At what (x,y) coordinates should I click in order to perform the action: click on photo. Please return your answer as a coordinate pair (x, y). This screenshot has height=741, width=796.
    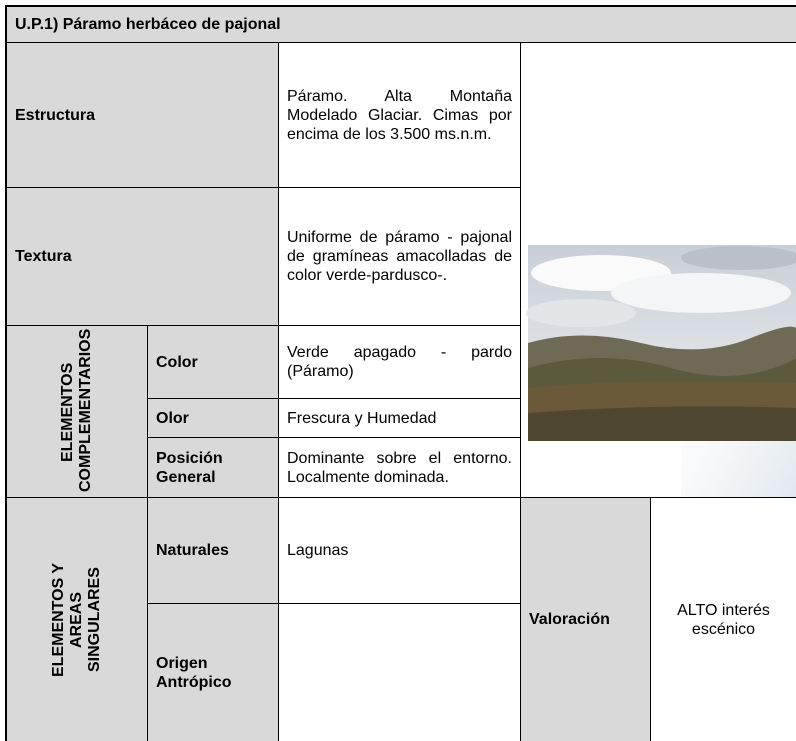
    Looking at the image, I should click on (661, 371).